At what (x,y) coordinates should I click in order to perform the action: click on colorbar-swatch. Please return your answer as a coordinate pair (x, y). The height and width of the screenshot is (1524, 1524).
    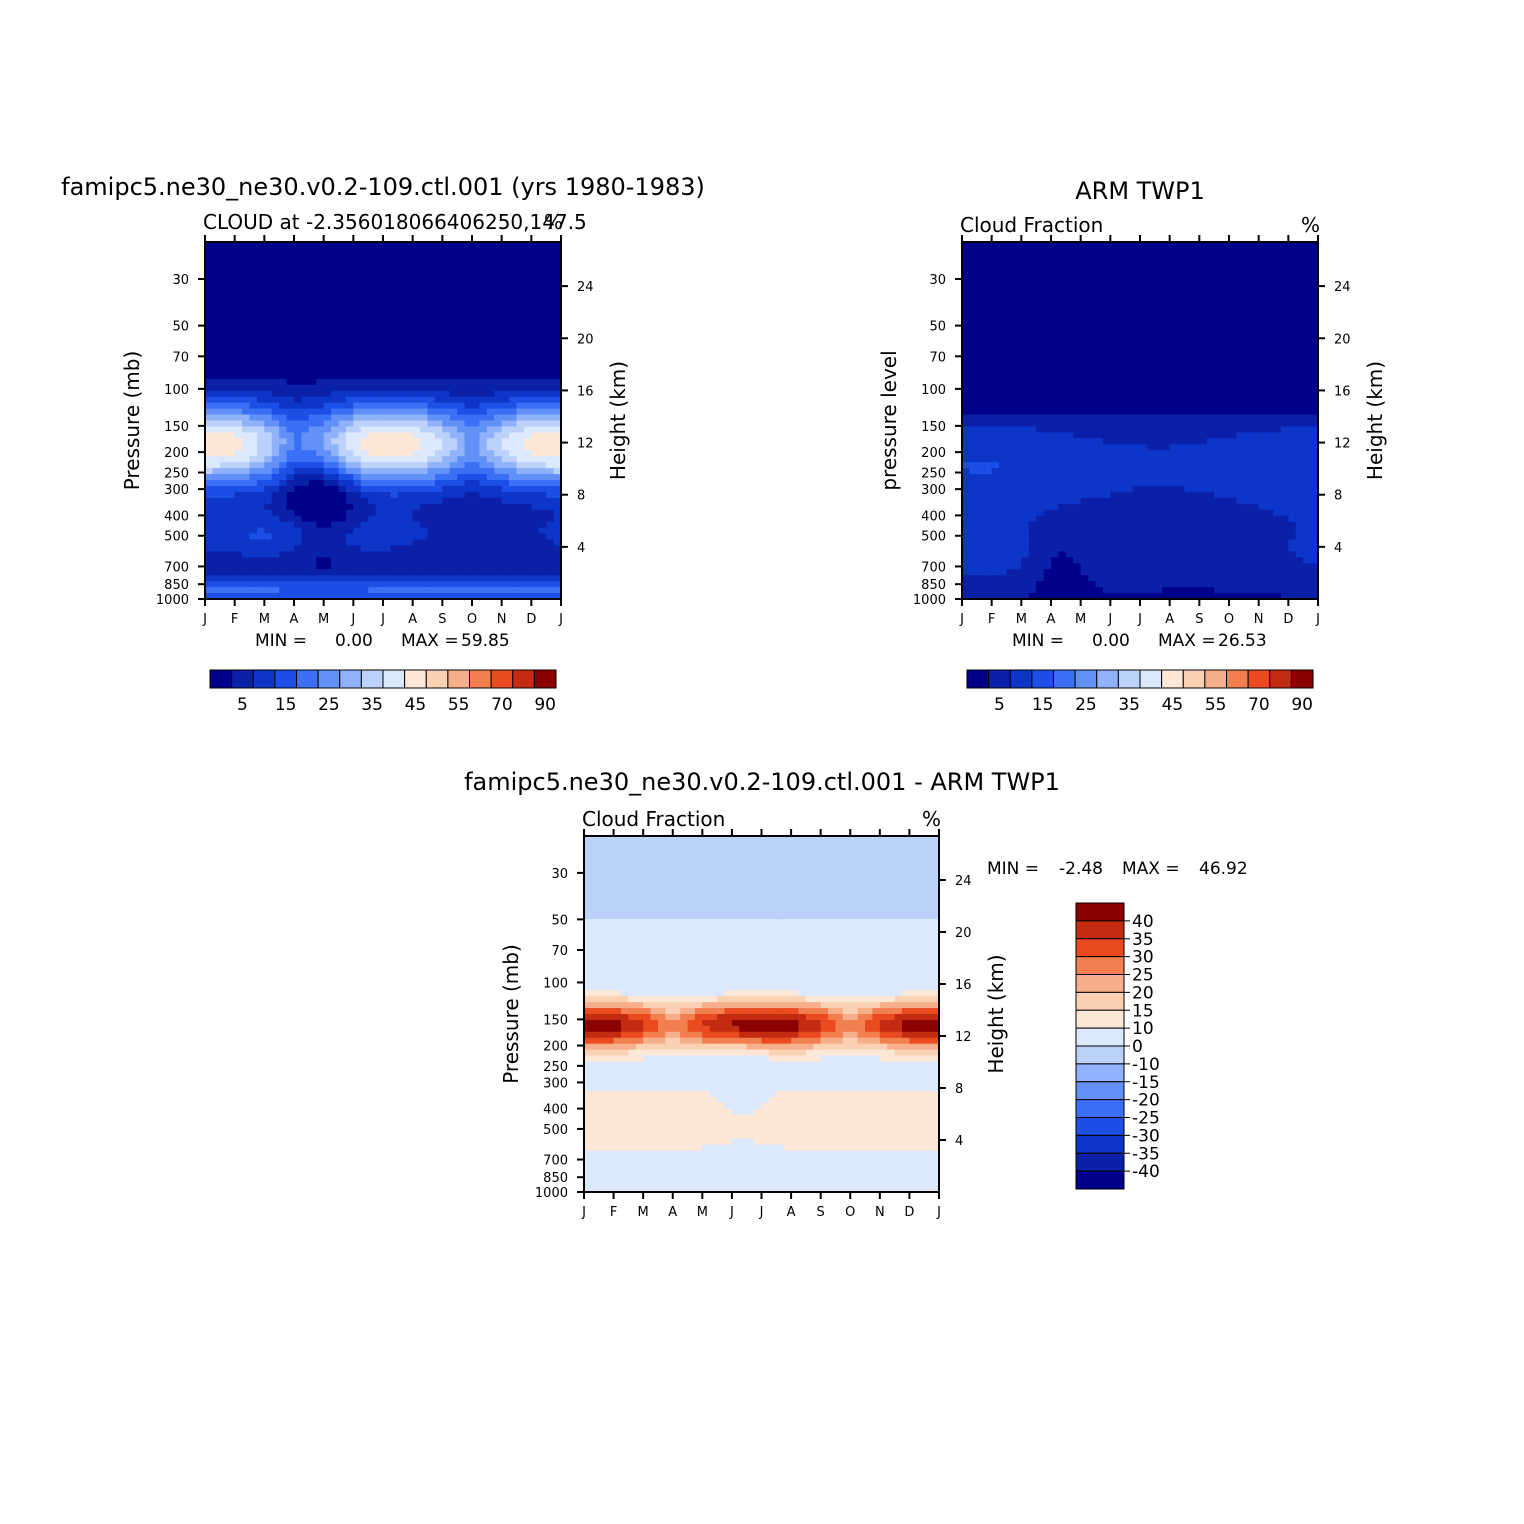
    Looking at the image, I should click on (221, 679).